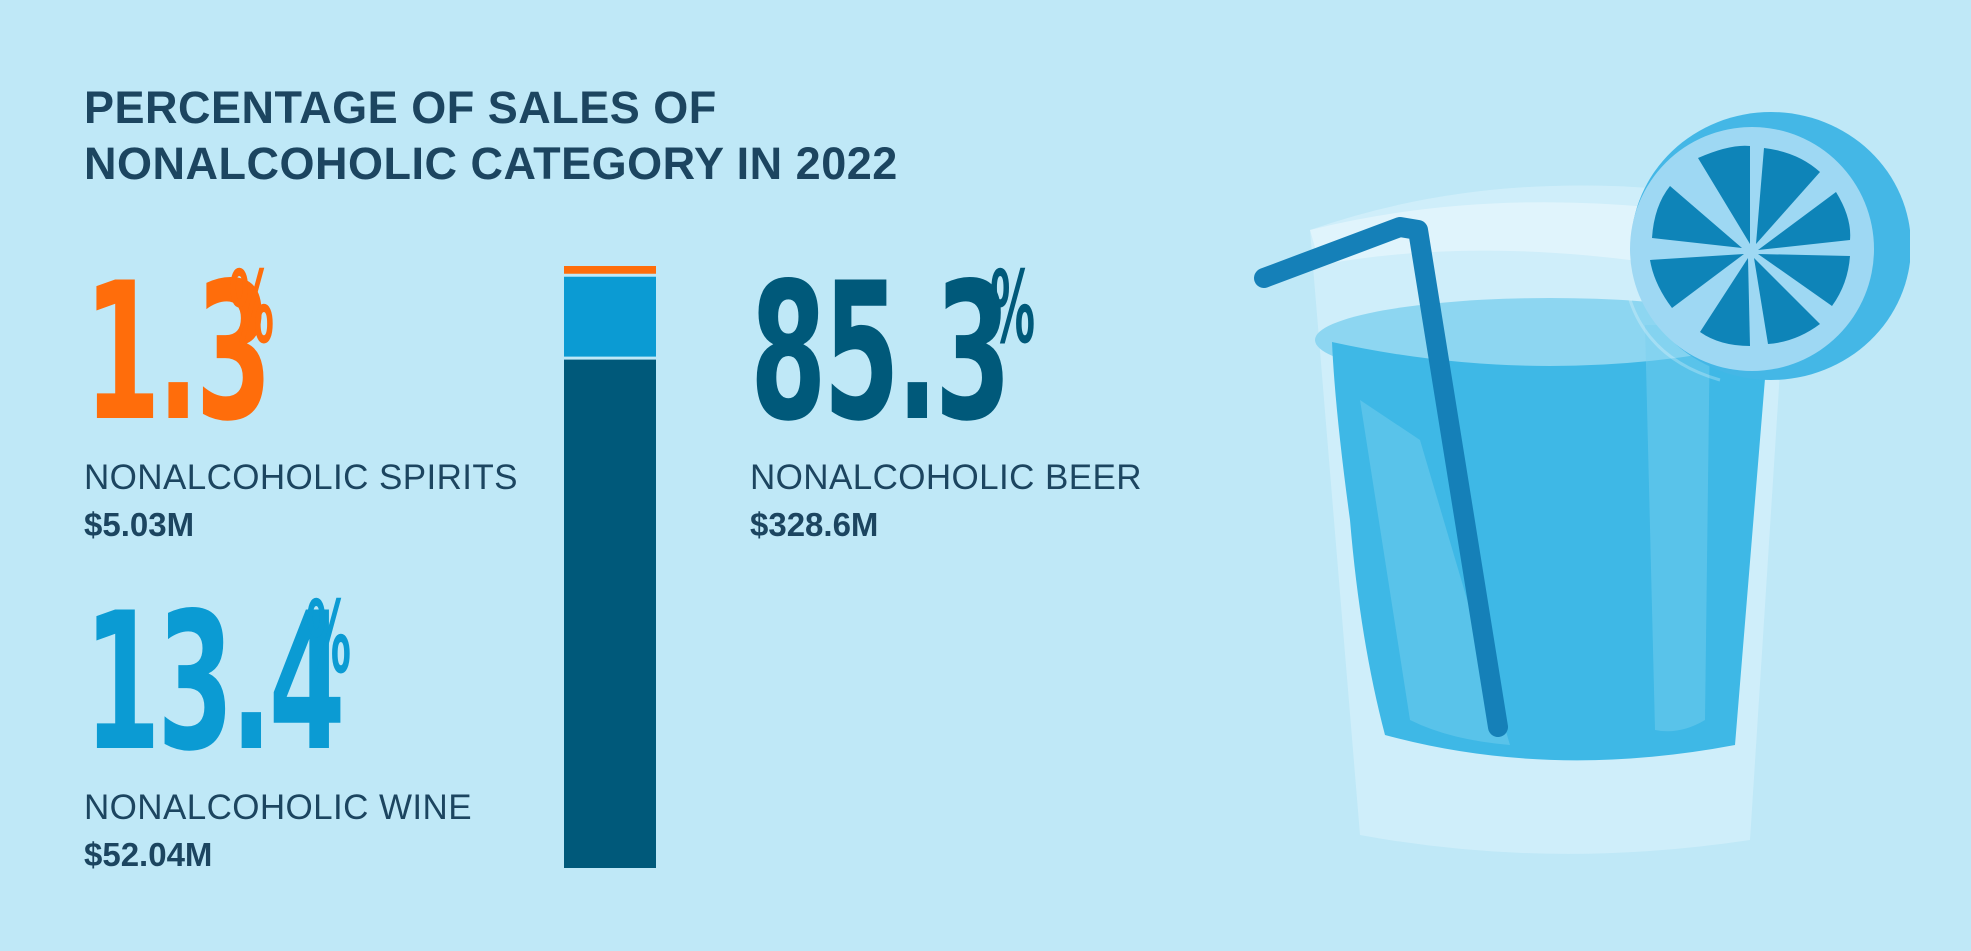 This screenshot has width=1971, height=951. I want to click on stat-wine-percent: 13.4 %, so click(278, 683).